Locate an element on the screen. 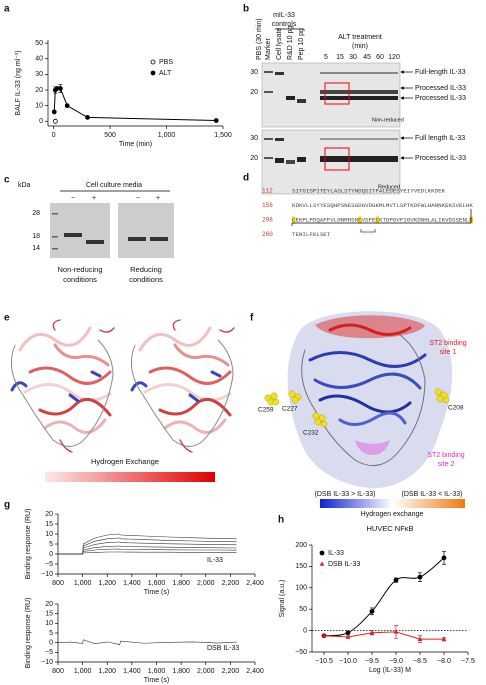  lane-label: PBS (30 min) is located at coordinates (259, 39).